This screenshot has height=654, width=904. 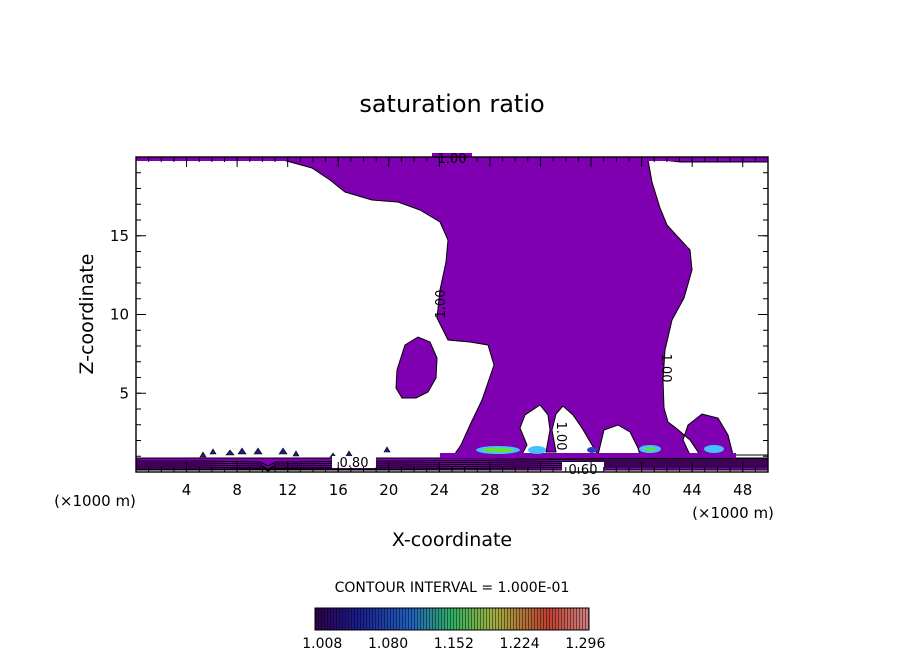 I want to click on contour-label-060: 0.60, so click(x=583, y=470).